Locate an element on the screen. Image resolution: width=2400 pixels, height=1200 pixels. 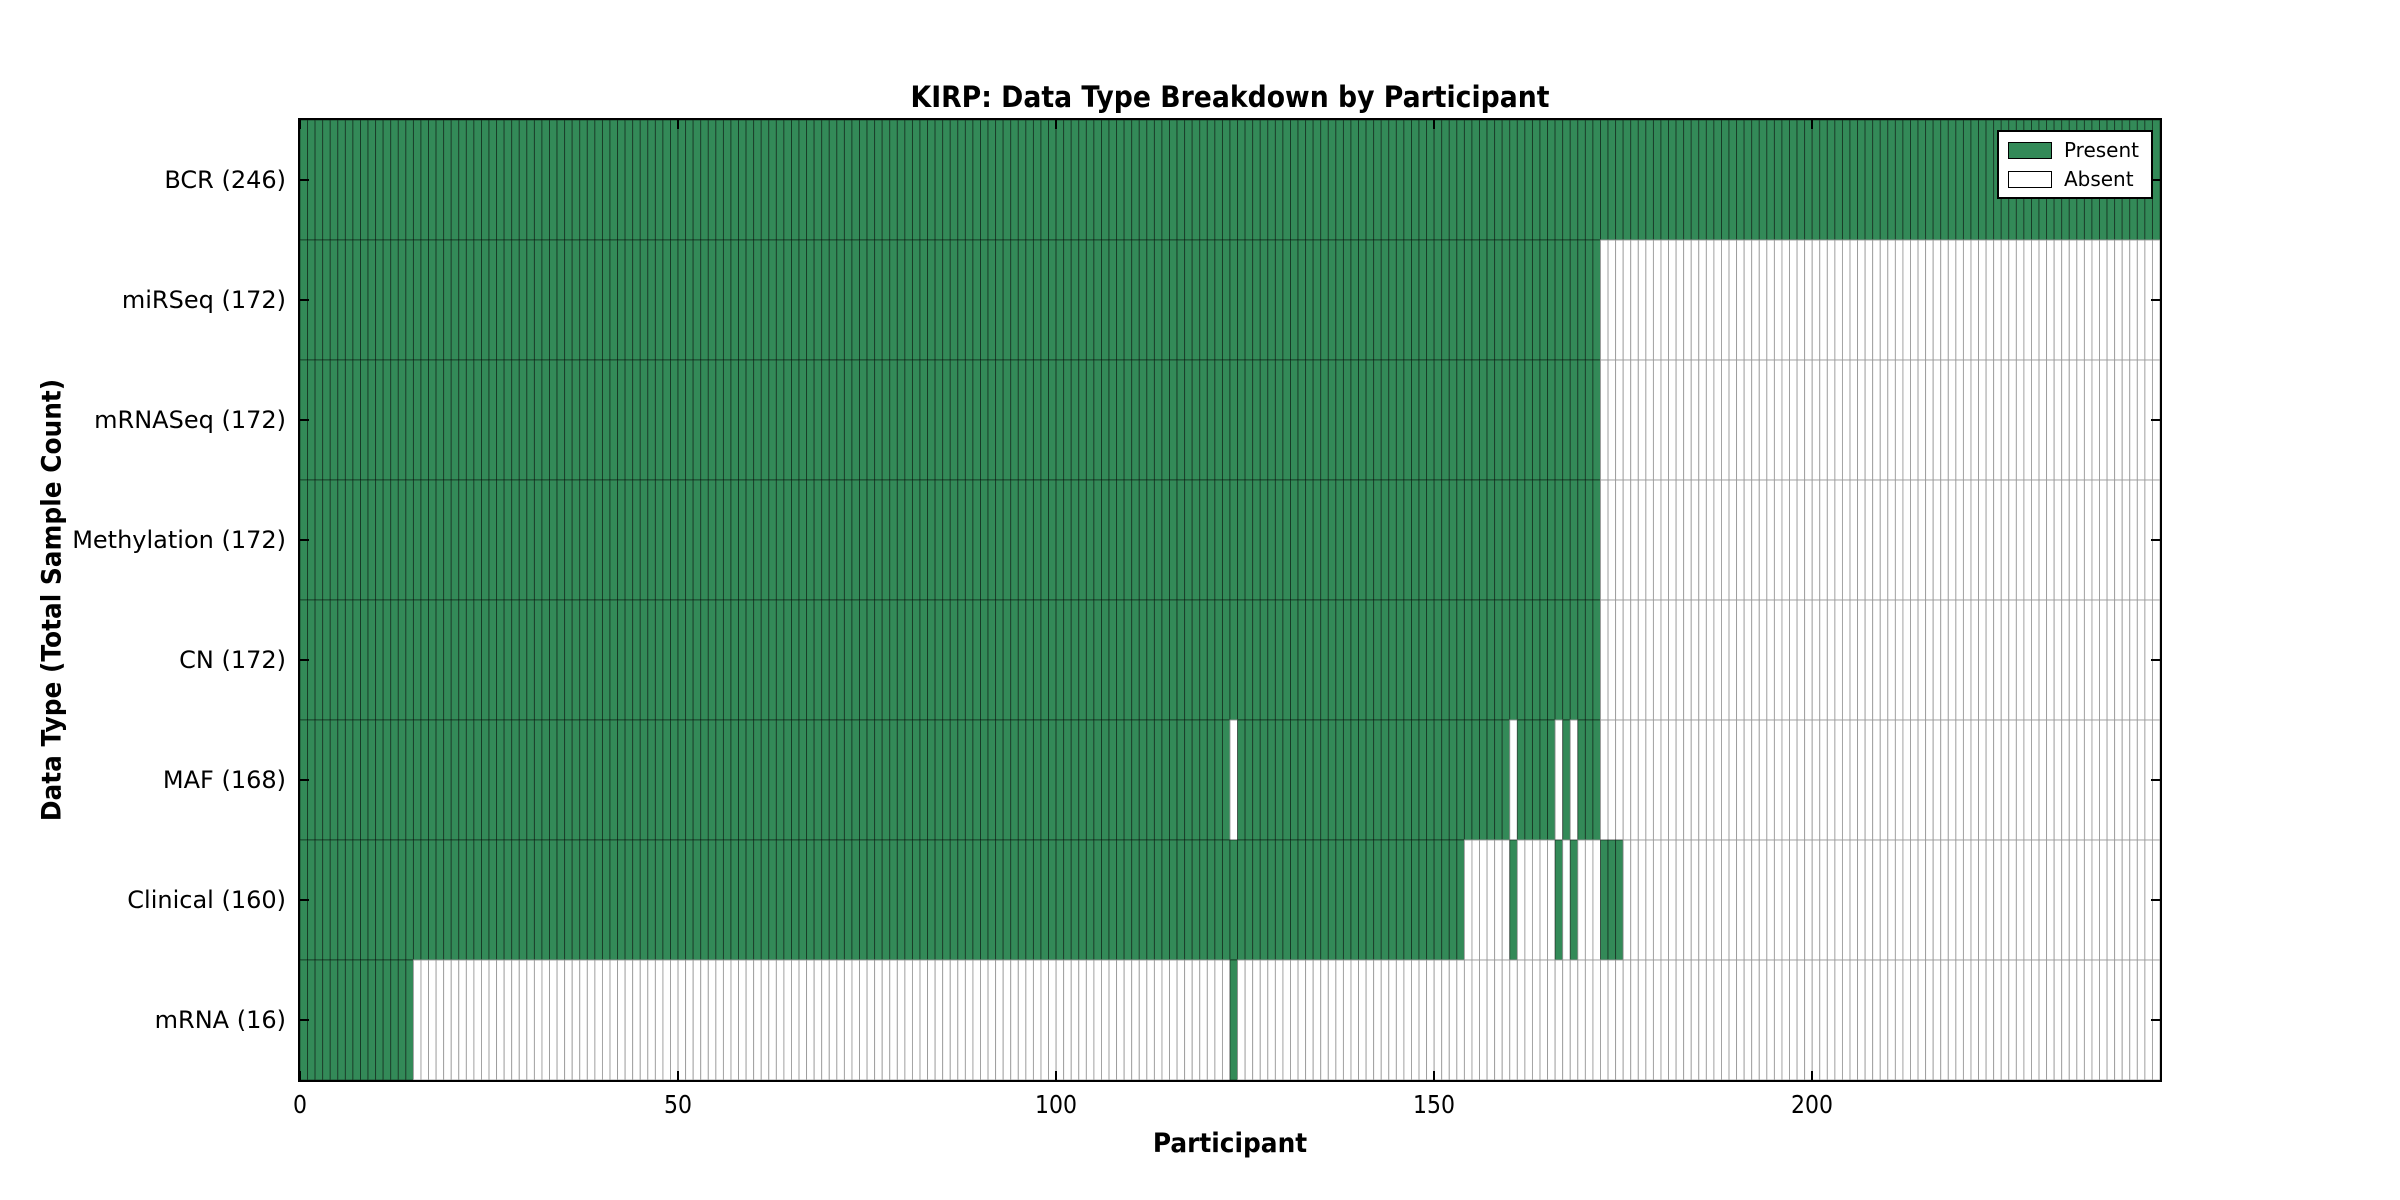
y-tick-mark is located at coordinates (304, 180).